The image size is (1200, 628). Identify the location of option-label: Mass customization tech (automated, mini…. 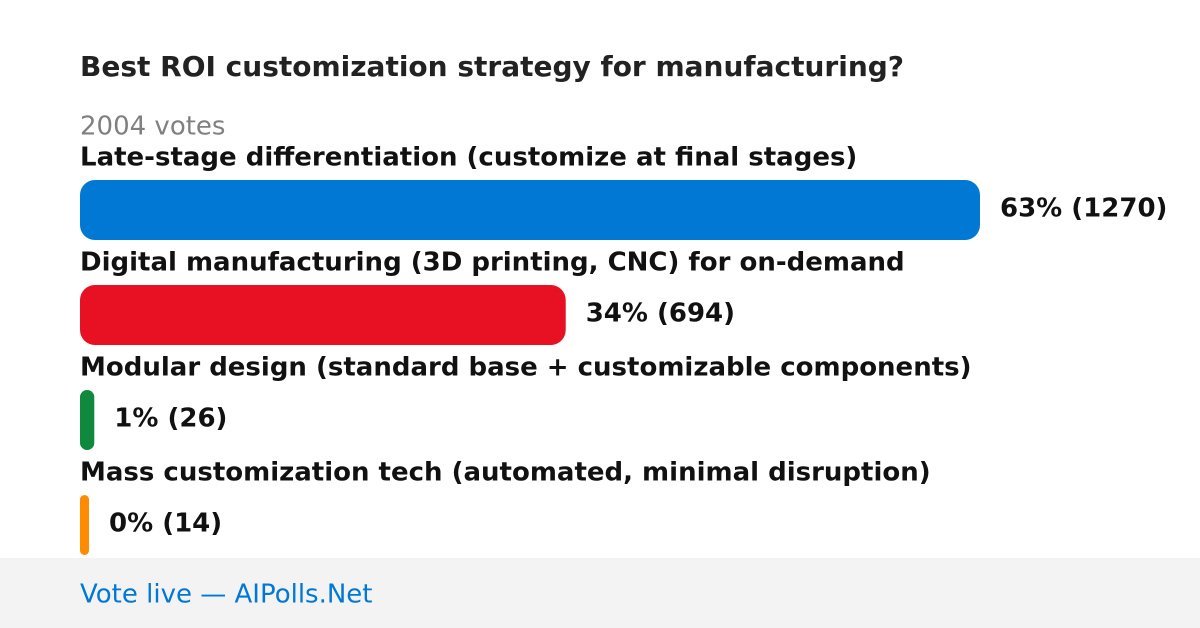
(505, 473).